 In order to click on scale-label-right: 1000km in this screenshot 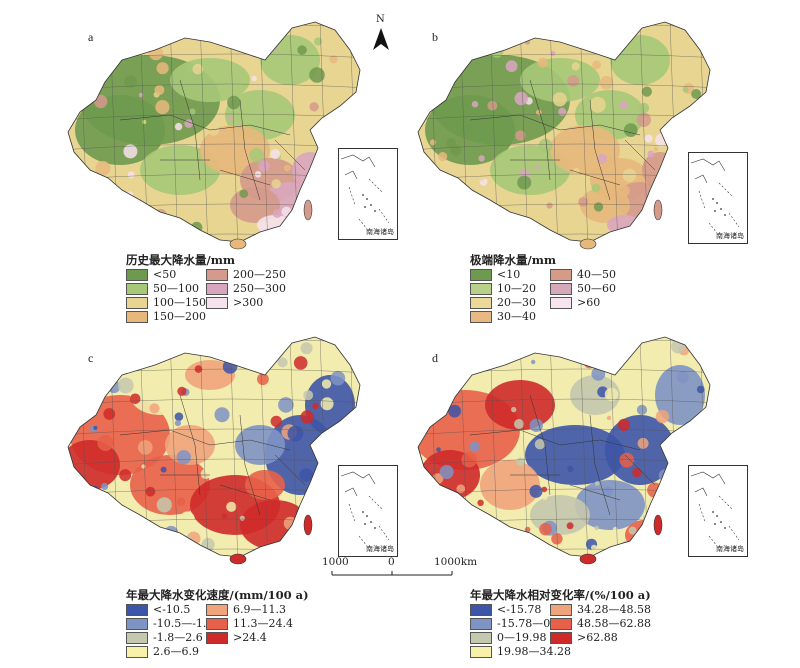, I will do `click(456, 562)`.